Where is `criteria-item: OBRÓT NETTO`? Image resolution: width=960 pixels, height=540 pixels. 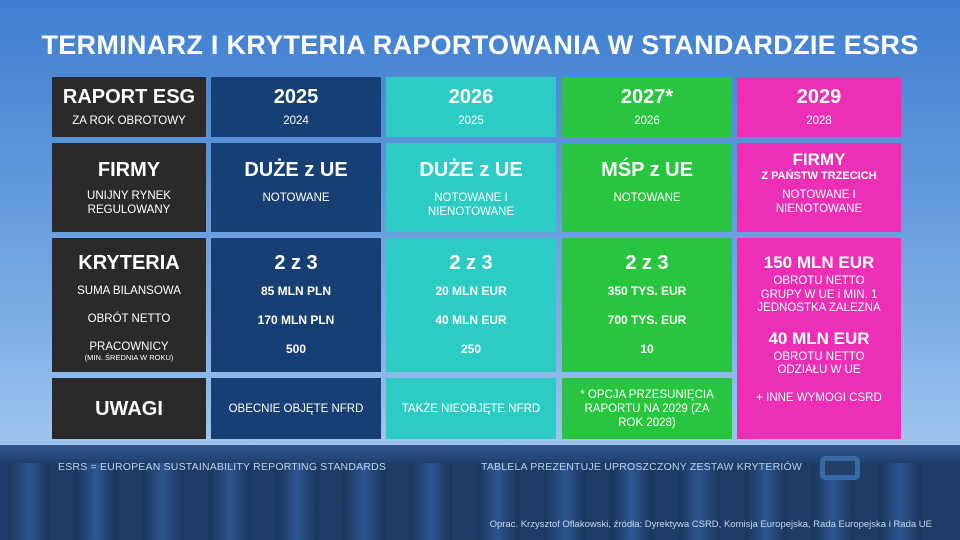 criteria-item: OBRÓT NETTO is located at coordinates (129, 319).